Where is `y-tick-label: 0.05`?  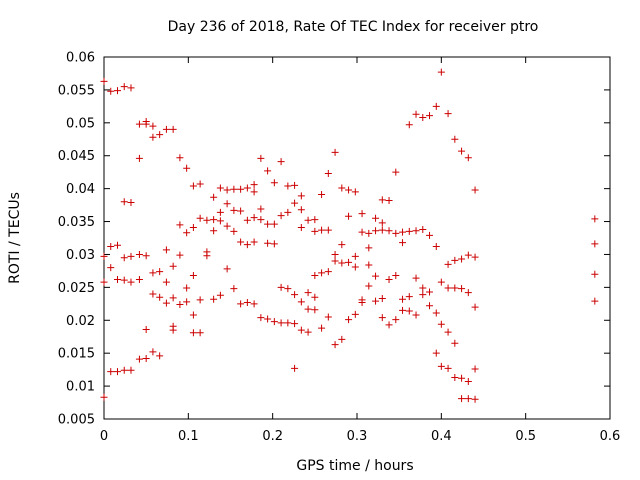
y-tick-label: 0.05 is located at coordinates (80, 123).